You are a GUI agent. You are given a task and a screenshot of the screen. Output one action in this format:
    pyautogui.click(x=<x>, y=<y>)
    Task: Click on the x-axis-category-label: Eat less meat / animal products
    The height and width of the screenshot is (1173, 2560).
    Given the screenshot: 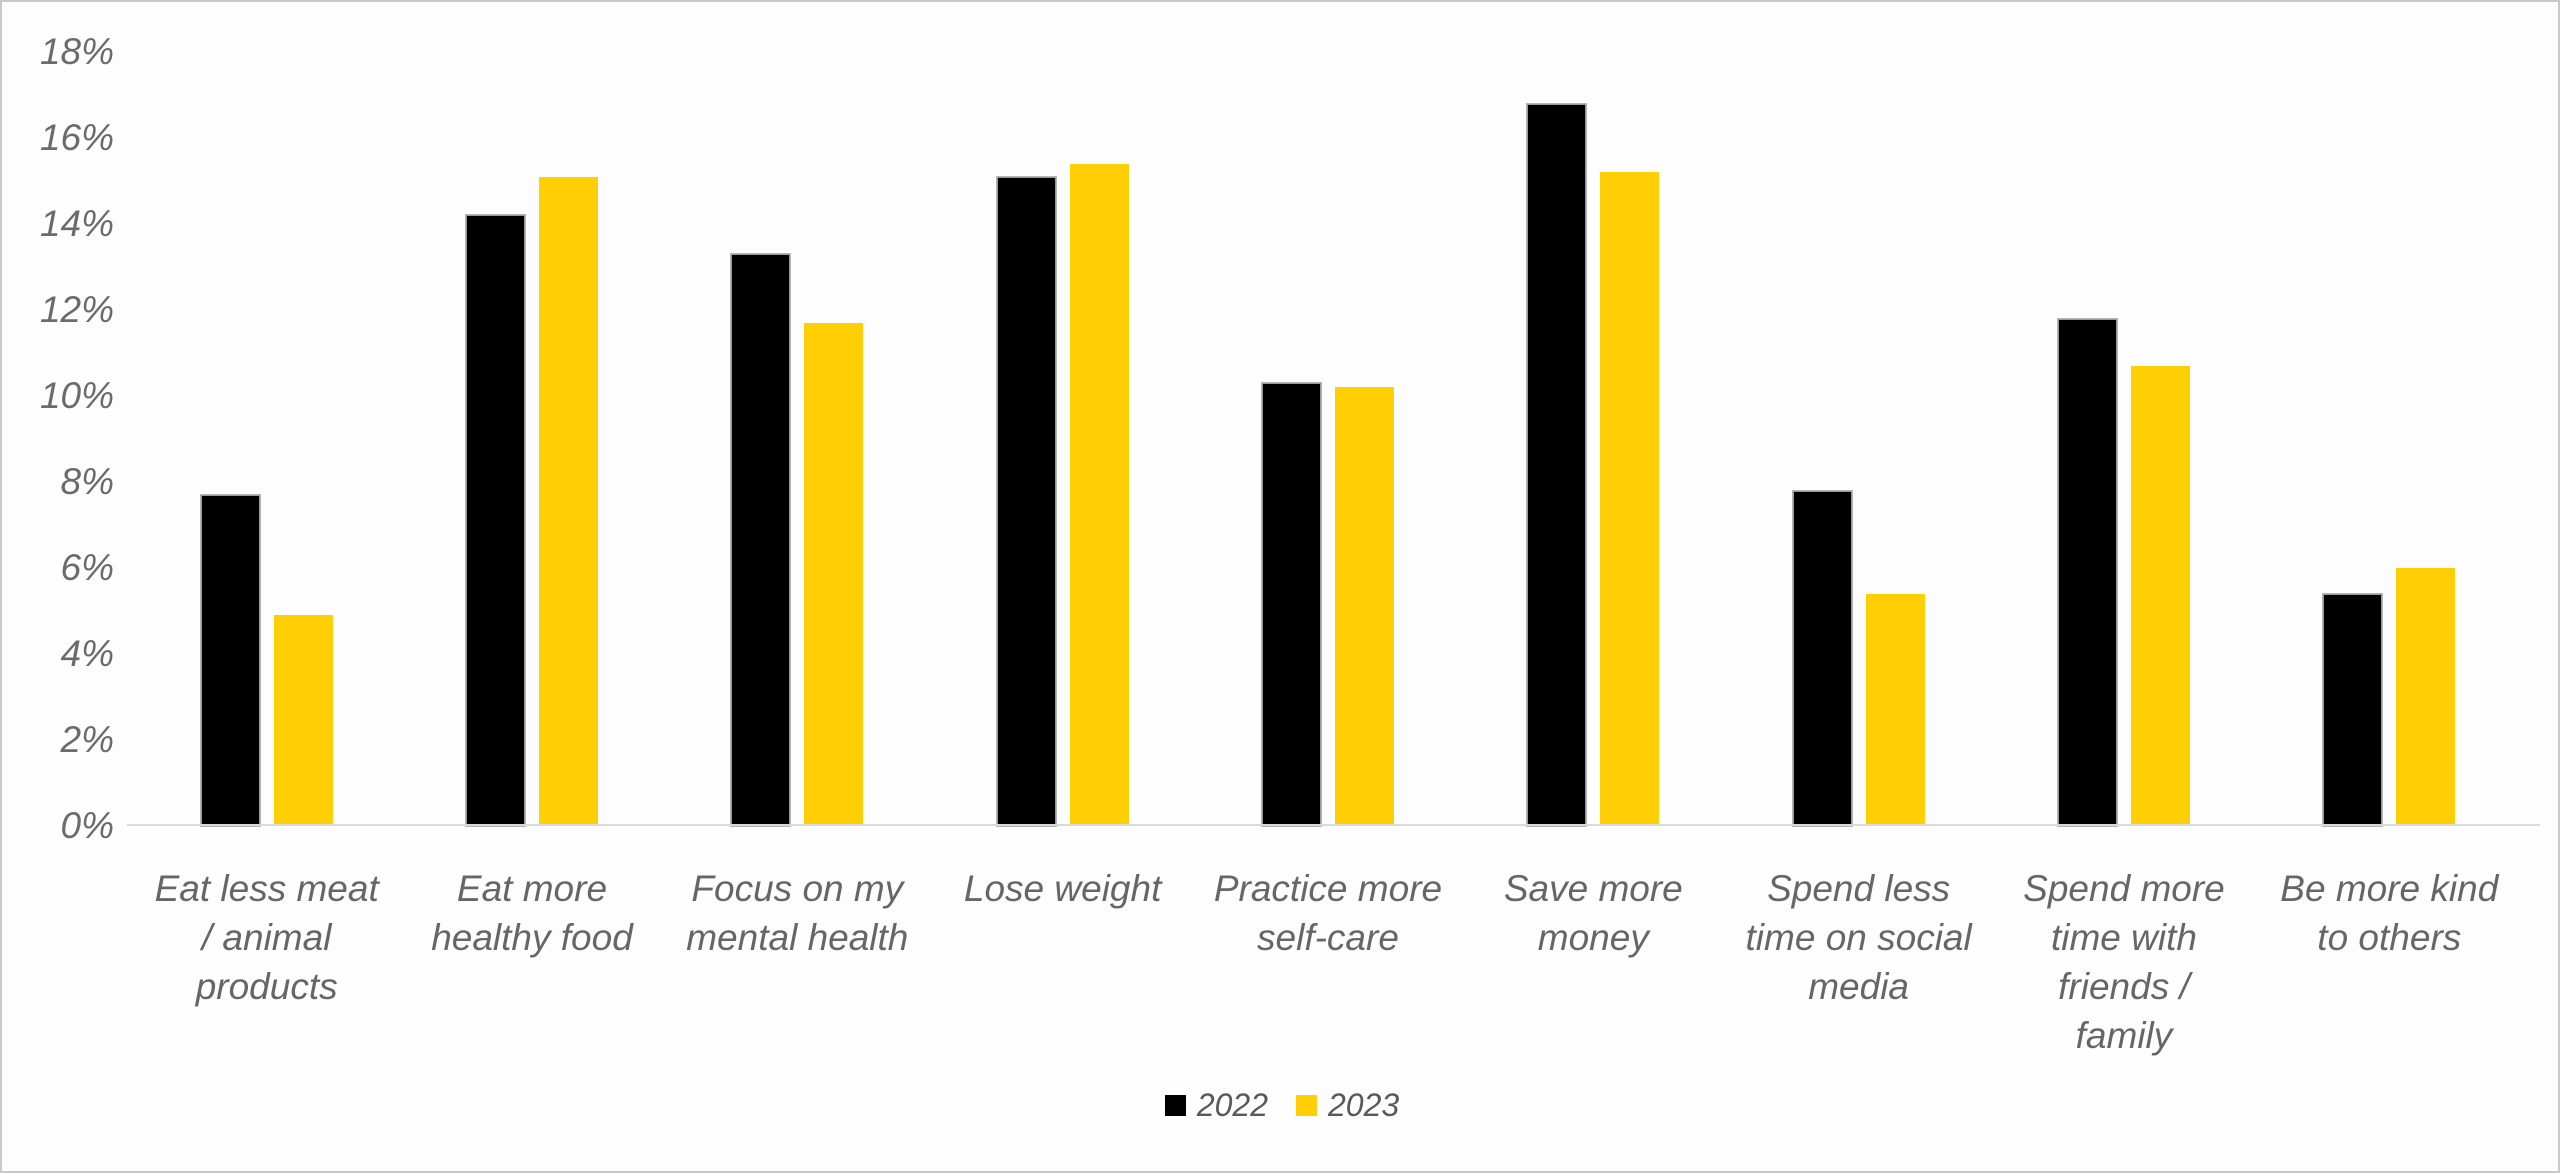 What is the action you would take?
    pyautogui.click(x=266, y=937)
    